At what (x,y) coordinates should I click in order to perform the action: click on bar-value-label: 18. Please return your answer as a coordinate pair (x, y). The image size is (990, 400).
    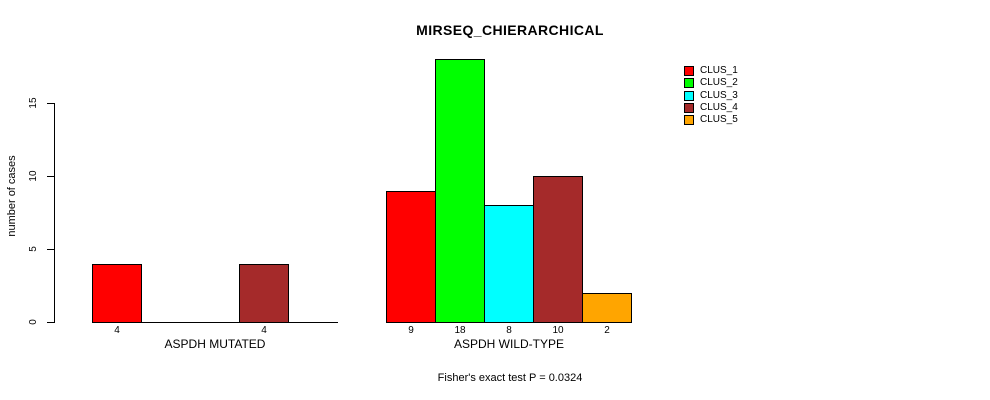
    Looking at the image, I should click on (460, 330).